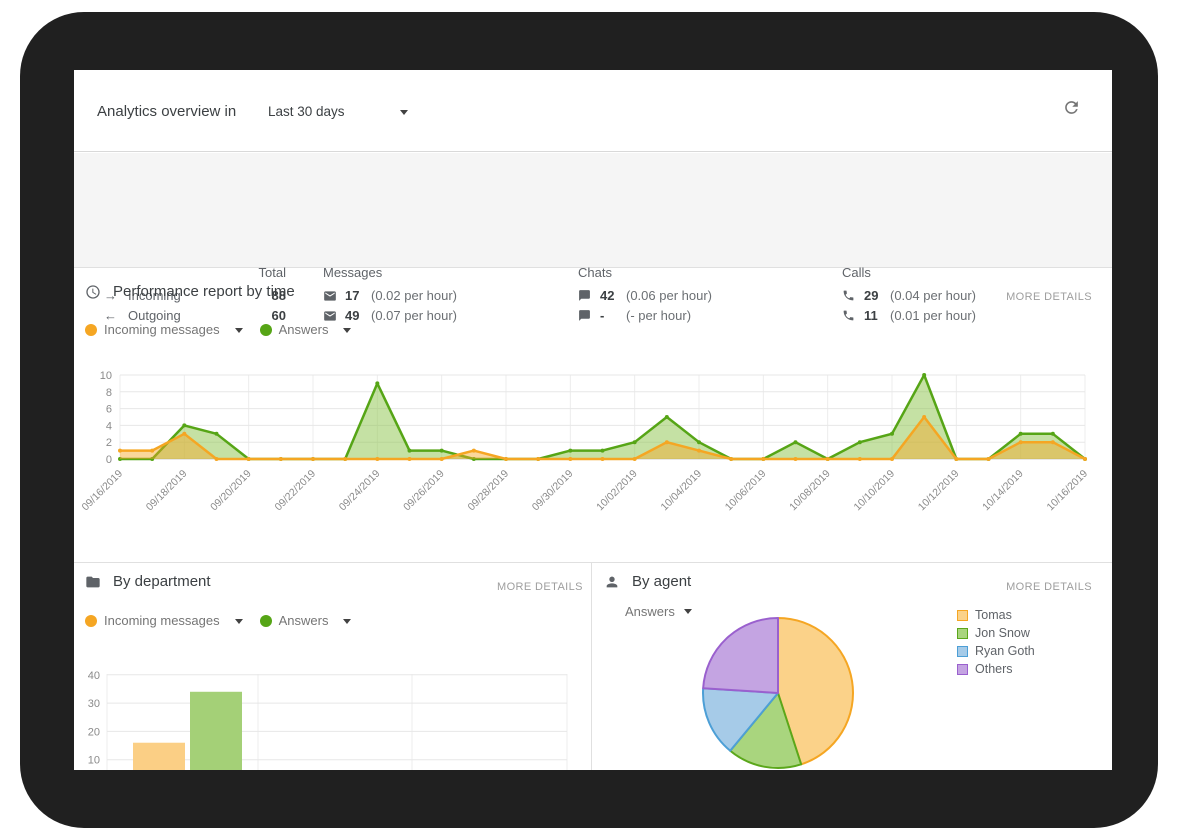  I want to click on section-title-agent: By agent, so click(662, 581).